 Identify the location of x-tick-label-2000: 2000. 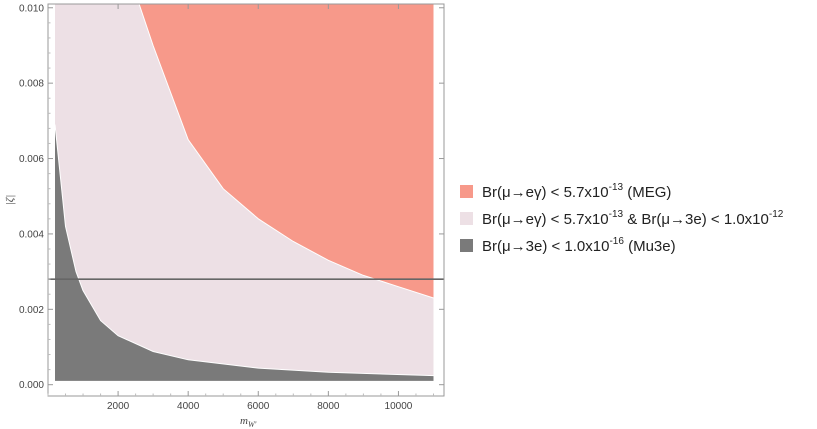
(118, 406).